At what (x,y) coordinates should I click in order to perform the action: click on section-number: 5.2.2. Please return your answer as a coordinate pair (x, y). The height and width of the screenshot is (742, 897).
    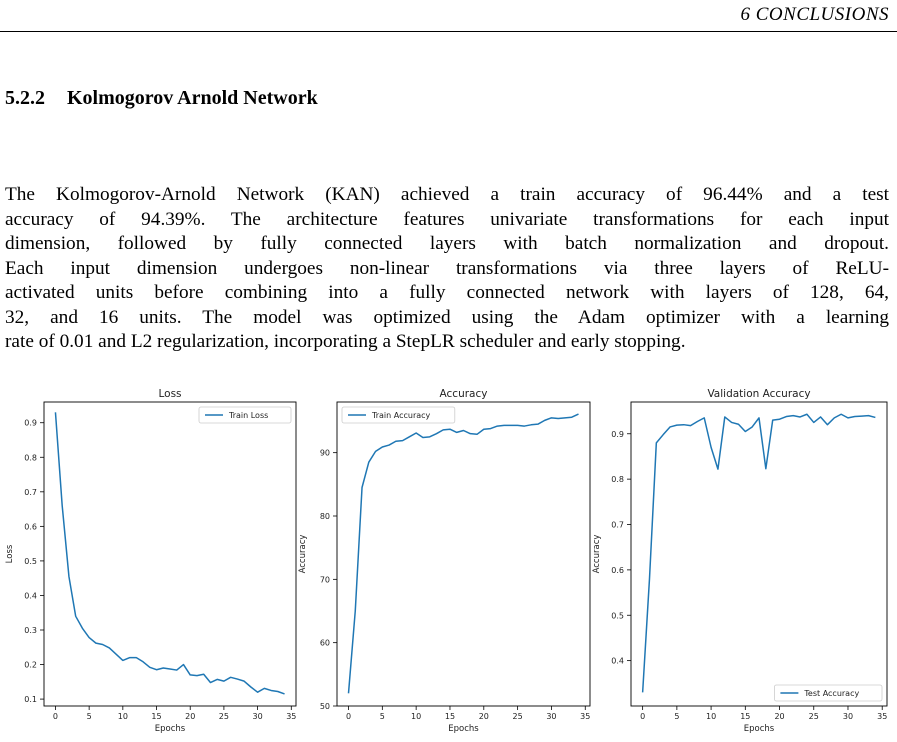
    Looking at the image, I should click on (25, 98).